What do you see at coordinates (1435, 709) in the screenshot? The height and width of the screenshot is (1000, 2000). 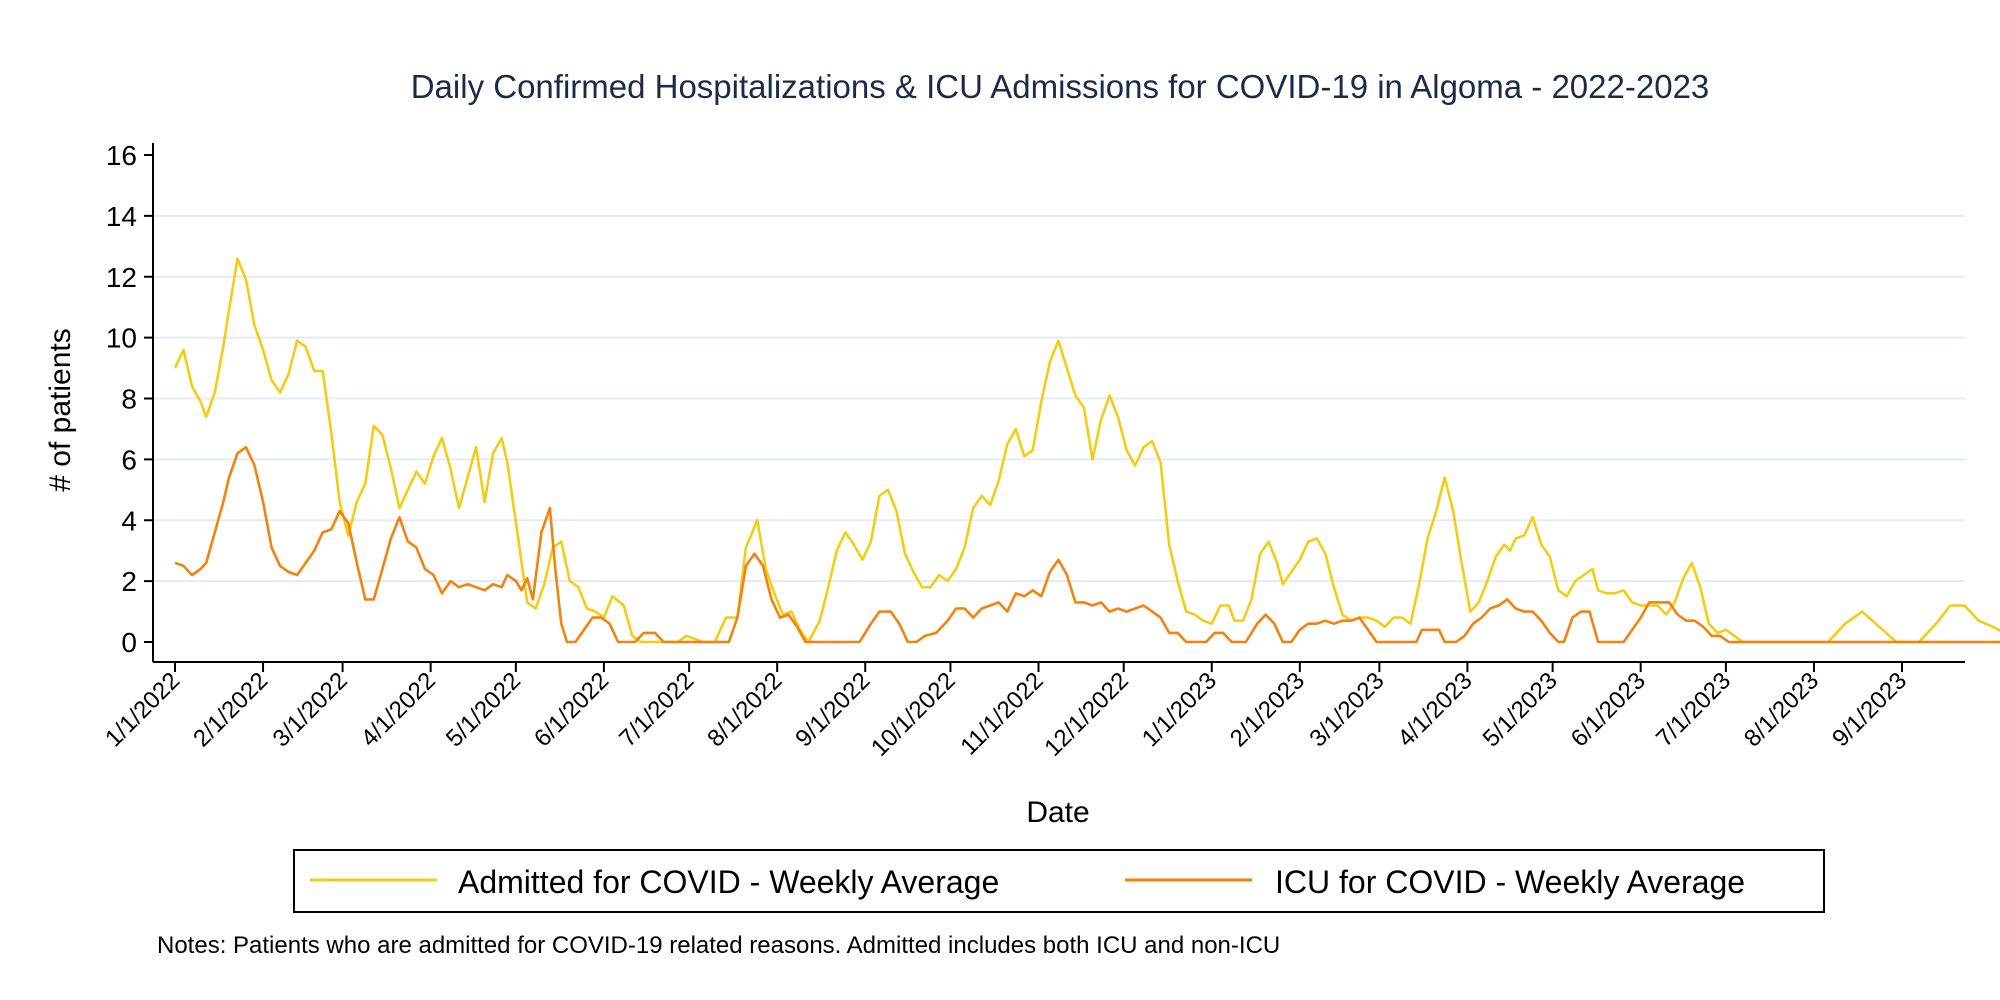 I see `x-tick-label: 4/1/2023` at bounding box center [1435, 709].